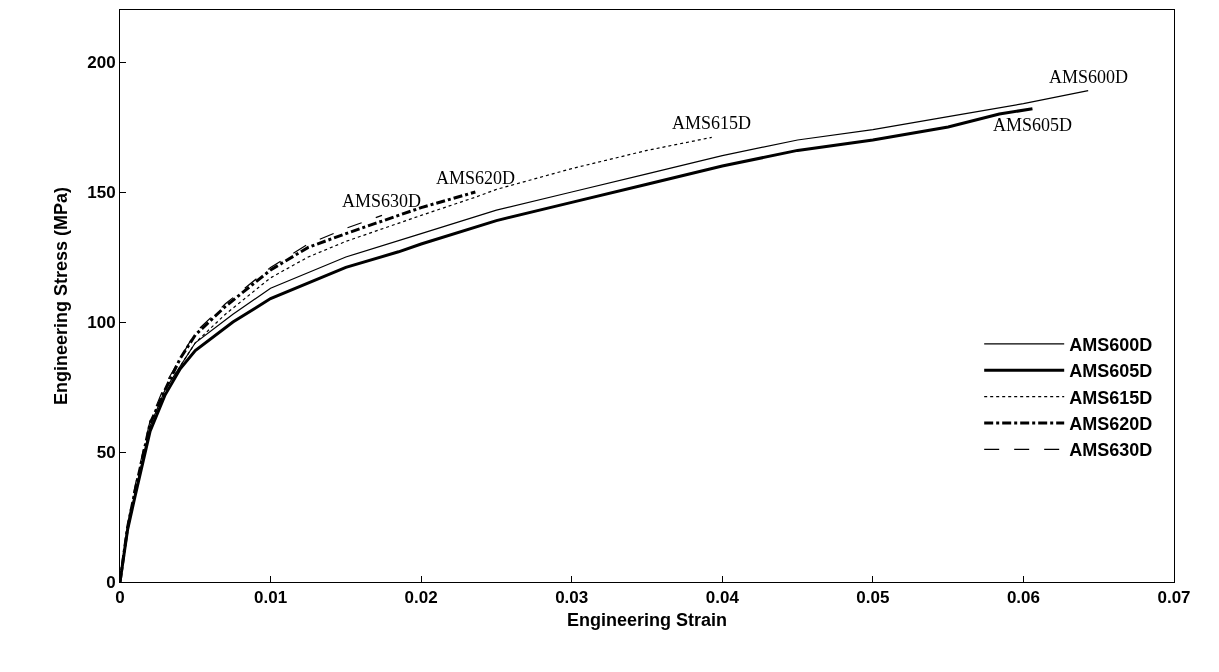 The width and height of the screenshot is (1219, 672). What do you see at coordinates (1033, 125) in the screenshot?
I see `annotation: AMS605D` at bounding box center [1033, 125].